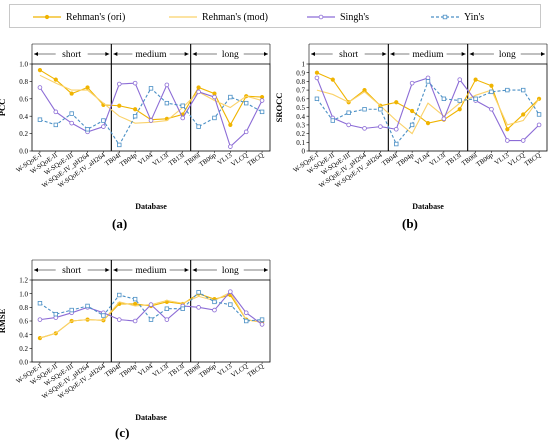  What do you see at coordinates (23, 99) in the screenshot?
I see `y-tick-label: 0.6` at bounding box center [23, 99].